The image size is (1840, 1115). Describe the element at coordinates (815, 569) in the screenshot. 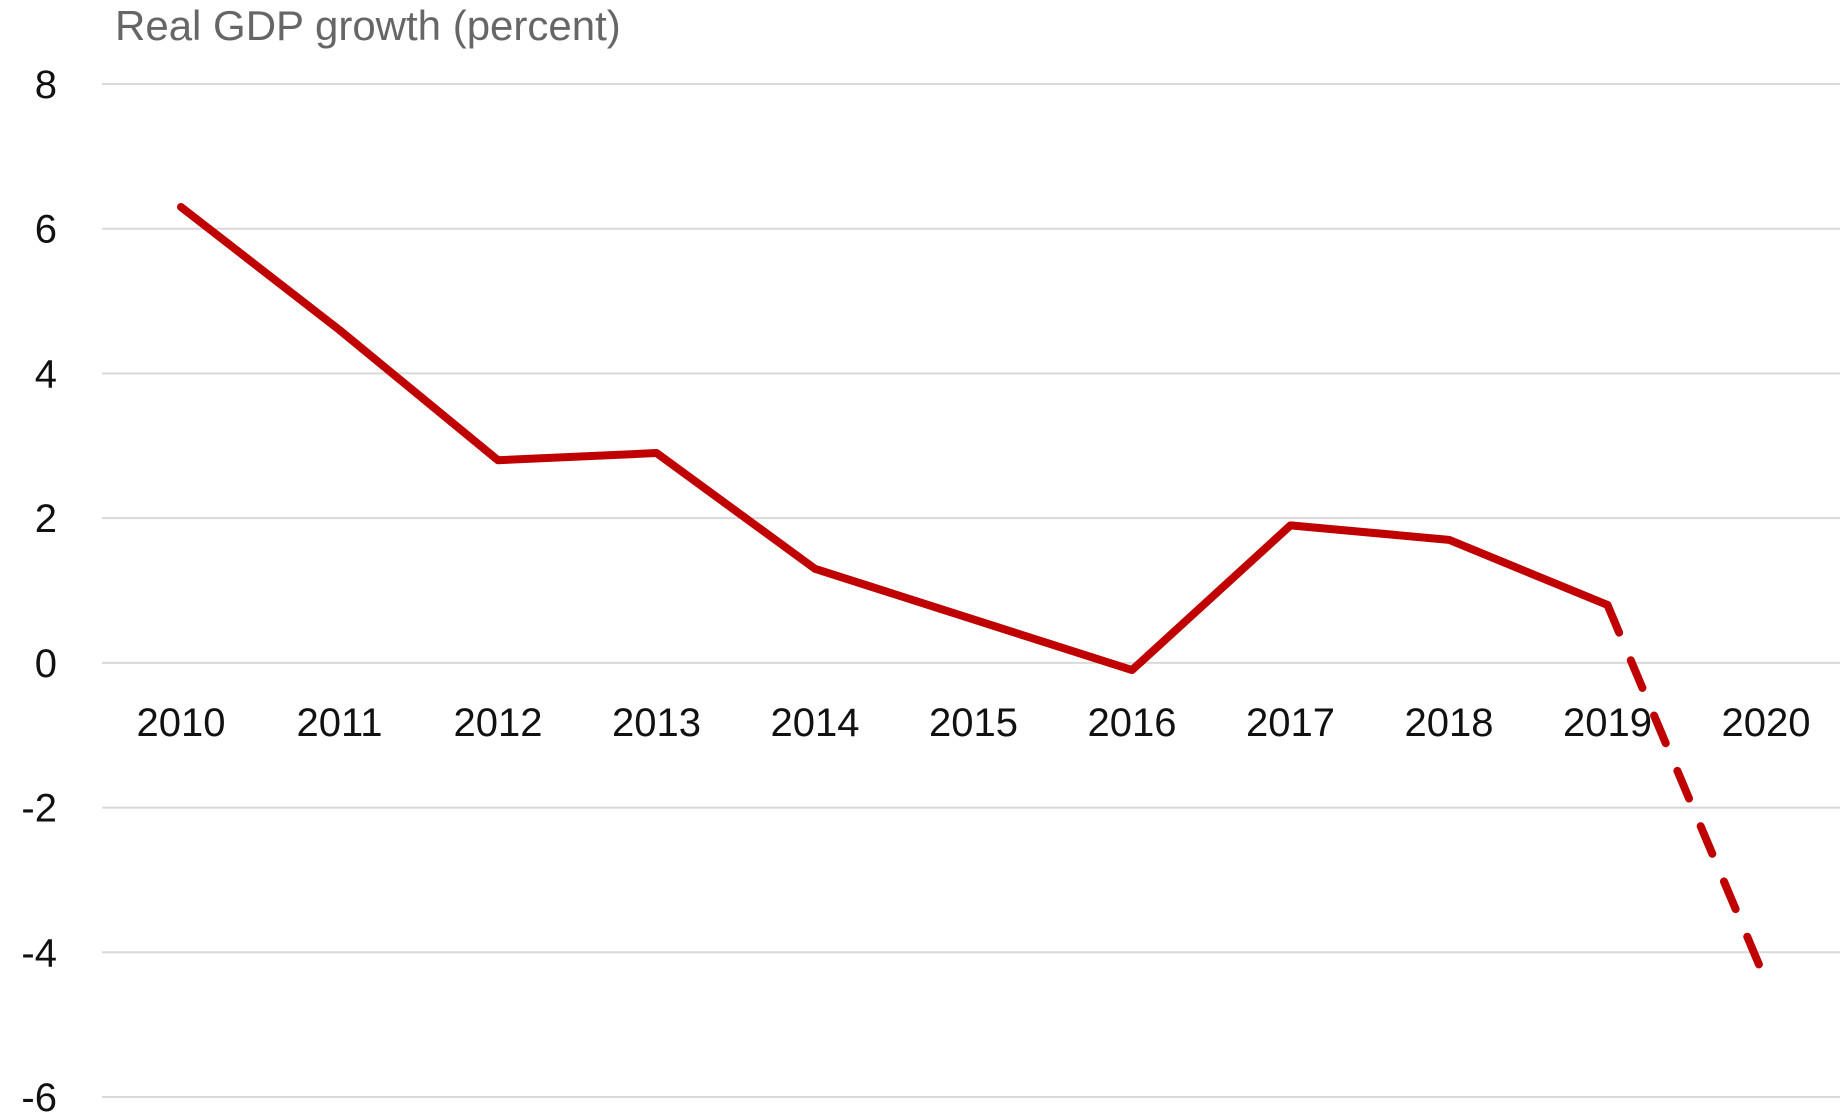

I see `data-point-2014` at that location.